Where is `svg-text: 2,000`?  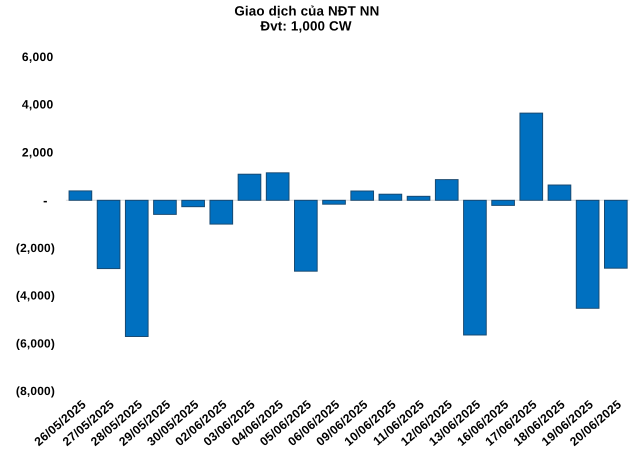 svg-text: 2,000 is located at coordinates (38, 152).